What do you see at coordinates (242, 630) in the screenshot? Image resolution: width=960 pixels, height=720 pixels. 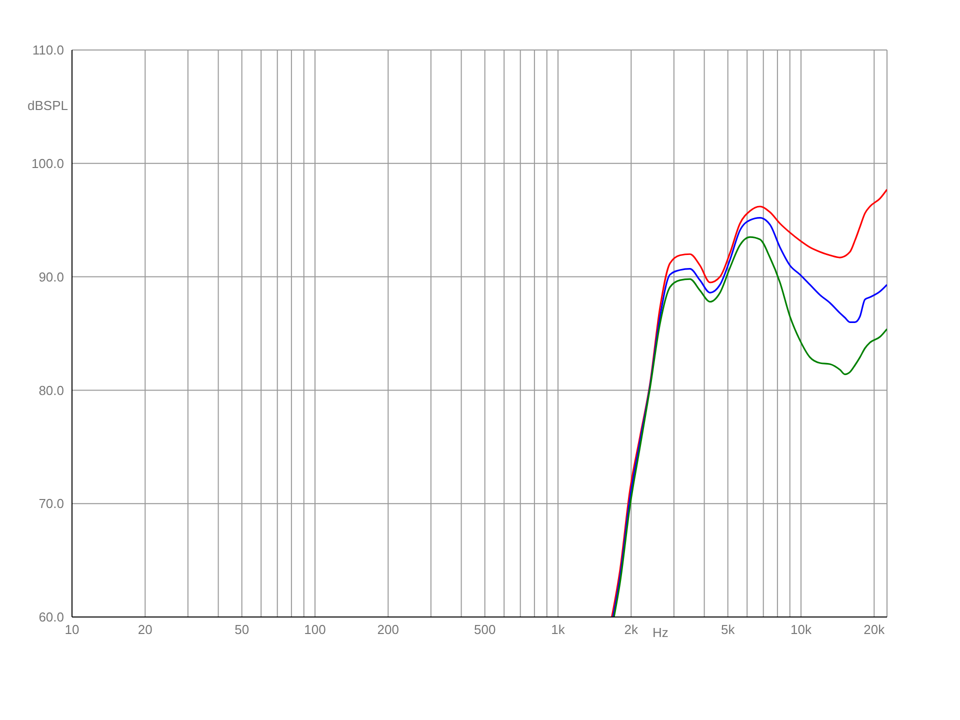 I see `x-tick-label: 50` at bounding box center [242, 630].